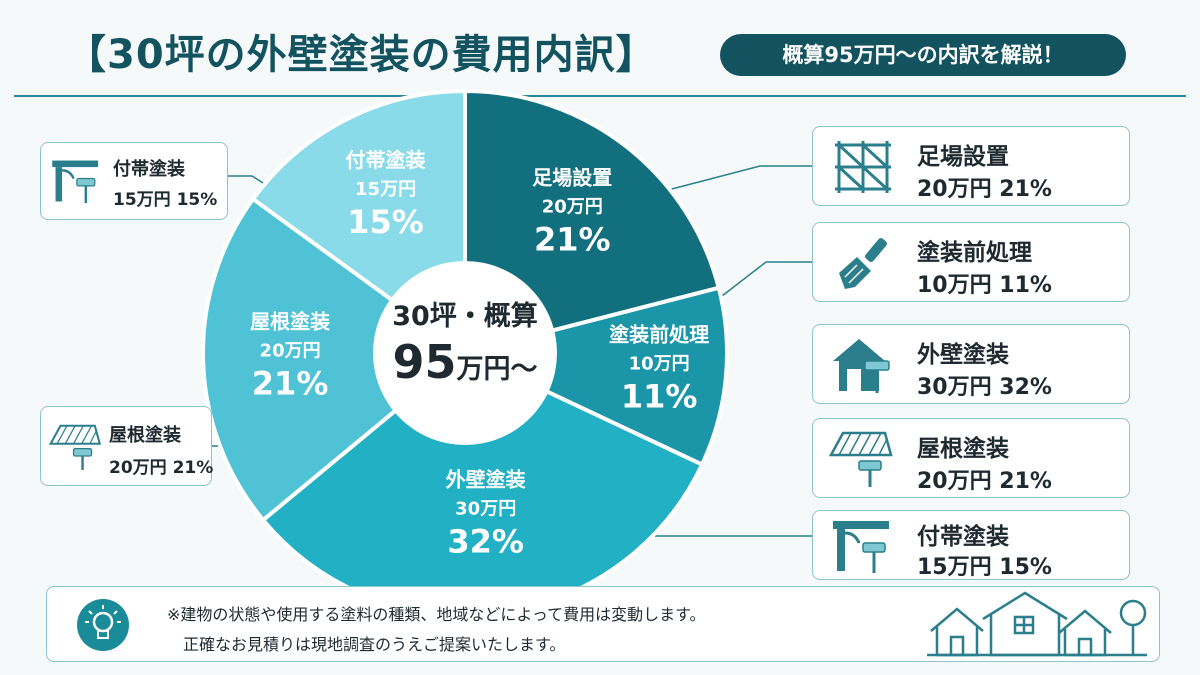 The image size is (1200, 675). Describe the element at coordinates (165, 200) in the screenshot. I see `card-left-futai-value: 15万円 15%` at that location.